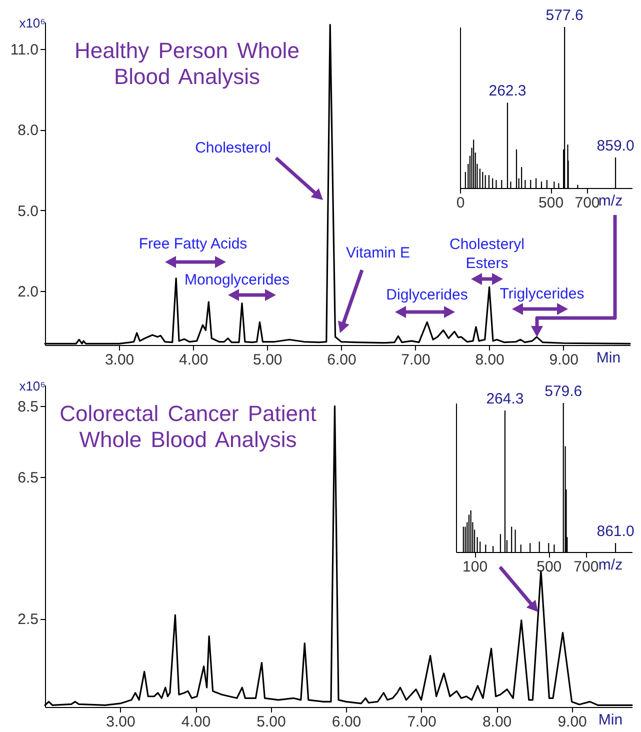 This screenshot has height=732, width=641. I want to click on annotation: Diglycerides, so click(427, 295).